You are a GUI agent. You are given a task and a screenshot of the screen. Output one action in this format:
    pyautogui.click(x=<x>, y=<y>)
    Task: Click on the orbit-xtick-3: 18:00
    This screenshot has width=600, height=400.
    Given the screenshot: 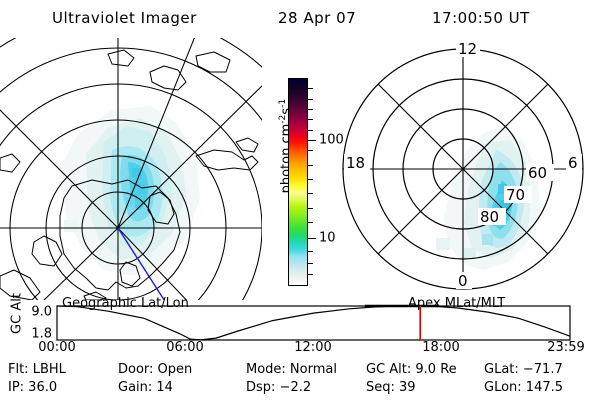 What is the action you would take?
    pyautogui.click(x=441, y=347)
    